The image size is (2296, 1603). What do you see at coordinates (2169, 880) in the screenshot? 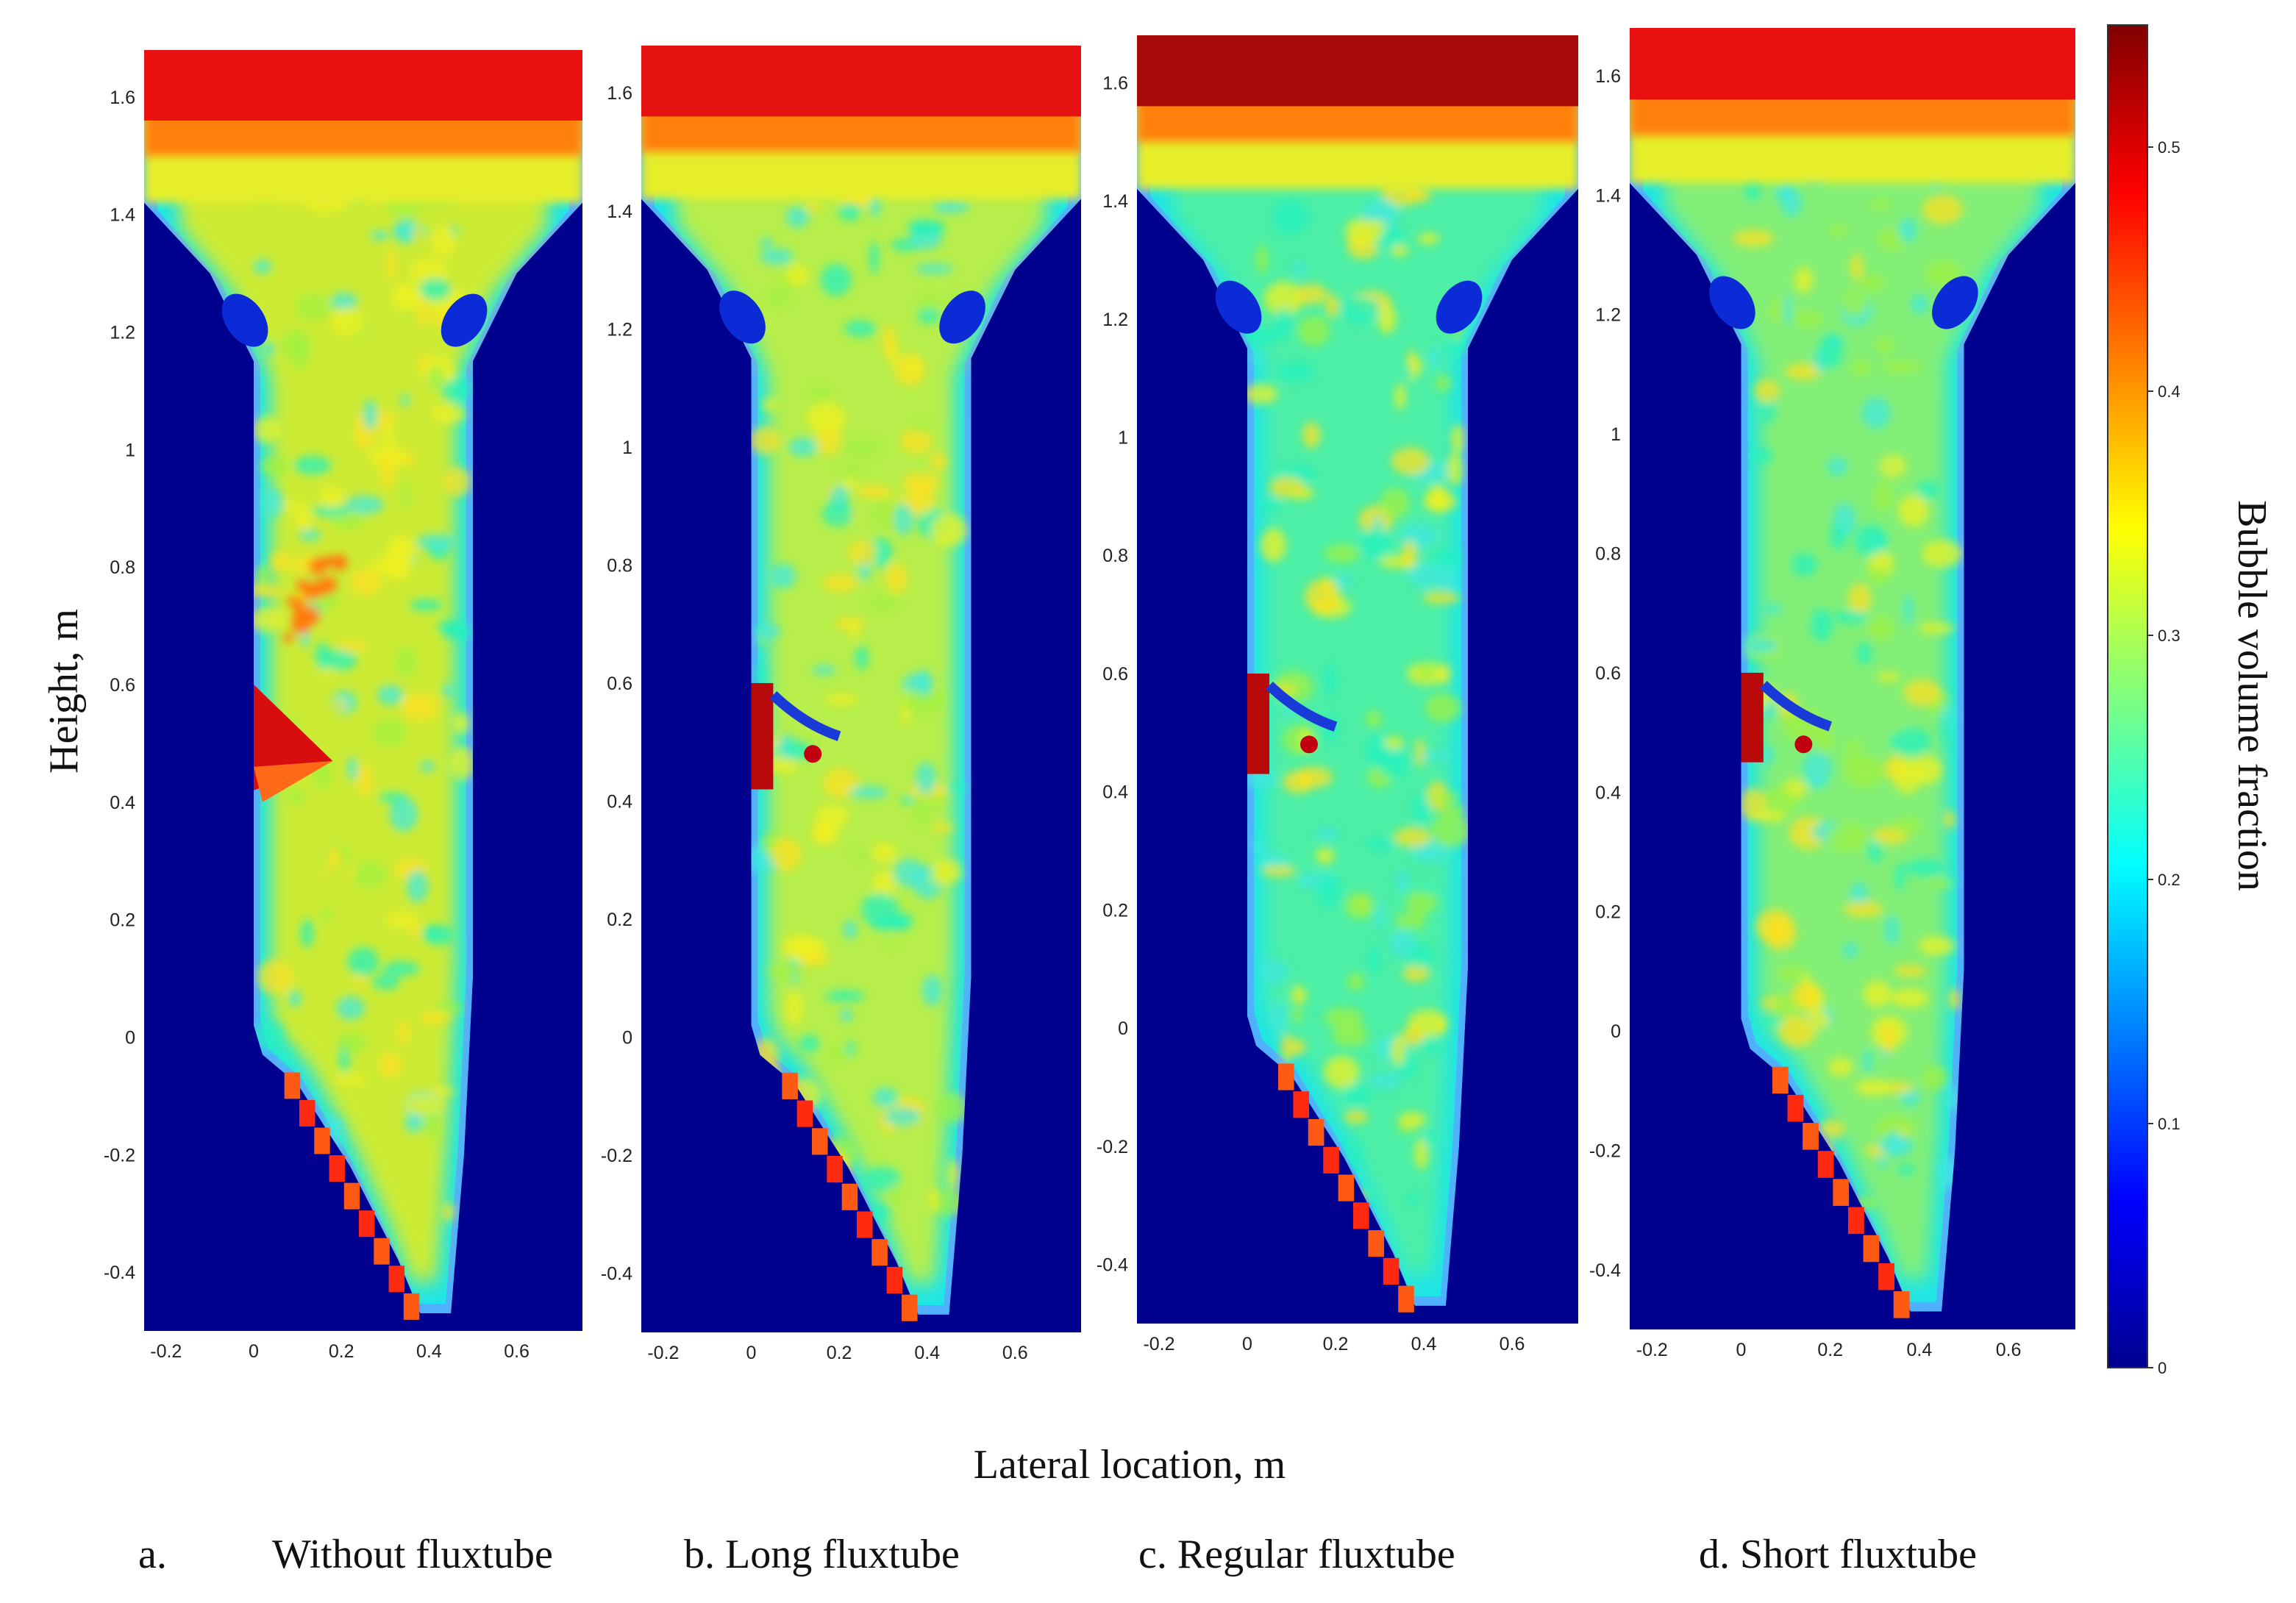
I see `colorbar-tick-label: 0.2` at bounding box center [2169, 880].